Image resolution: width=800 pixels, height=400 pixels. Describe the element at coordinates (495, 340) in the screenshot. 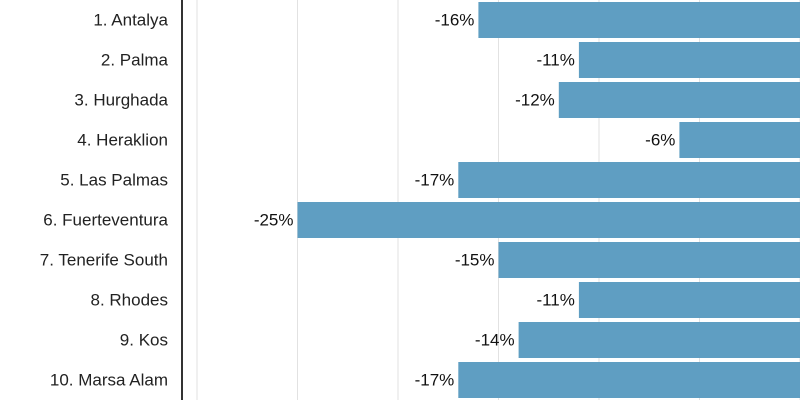

I see `bar-value-label: -14%` at that location.